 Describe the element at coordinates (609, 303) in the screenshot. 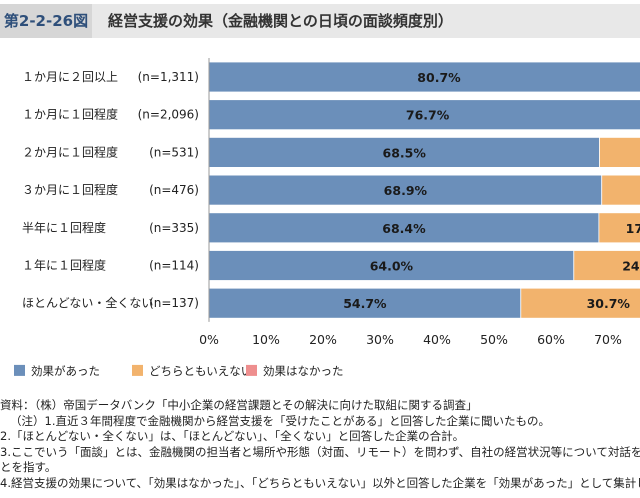

I see `data-label: 30.7%` at that location.